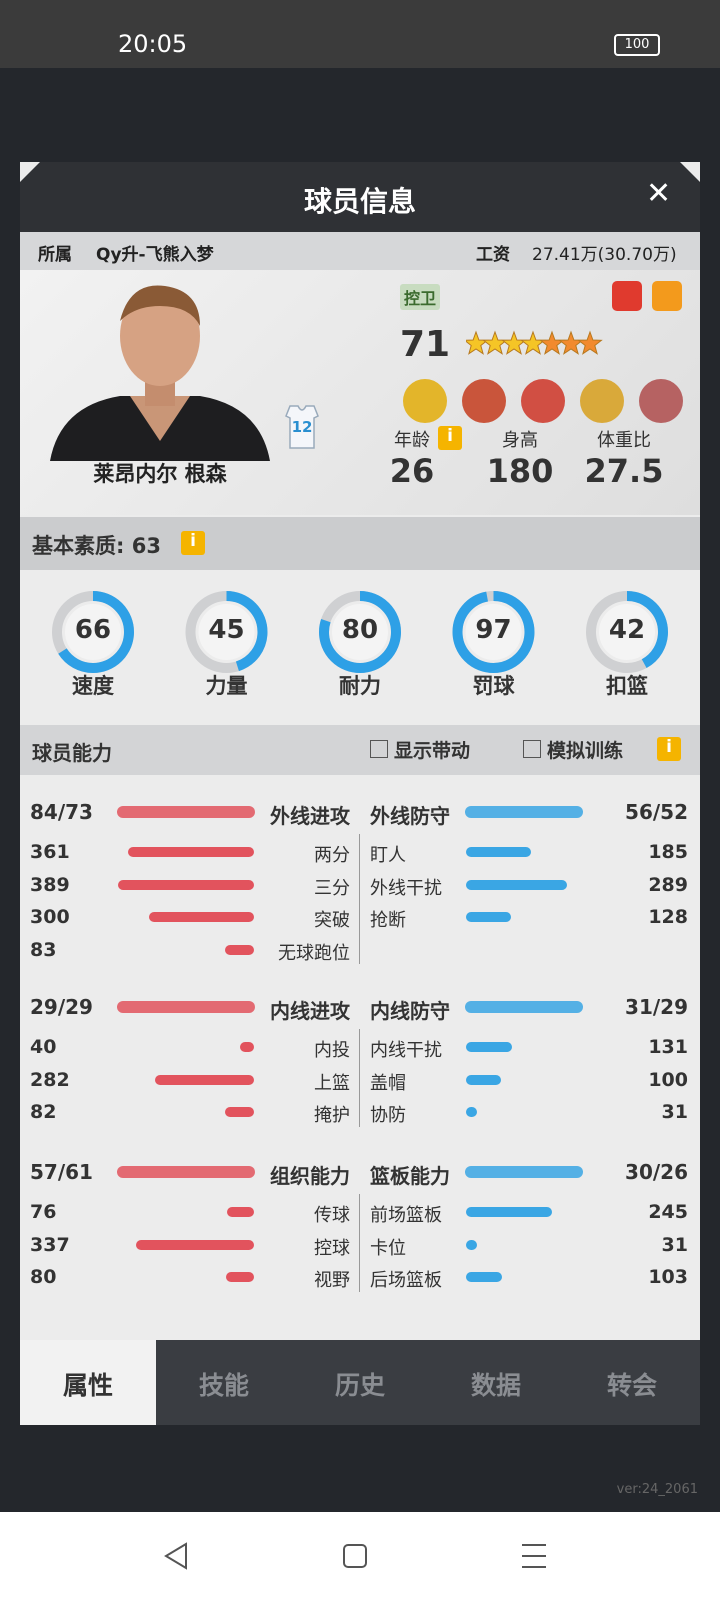  What do you see at coordinates (627, 686) in the screenshot?
I see `attribute-label: 扣篮` at bounding box center [627, 686].